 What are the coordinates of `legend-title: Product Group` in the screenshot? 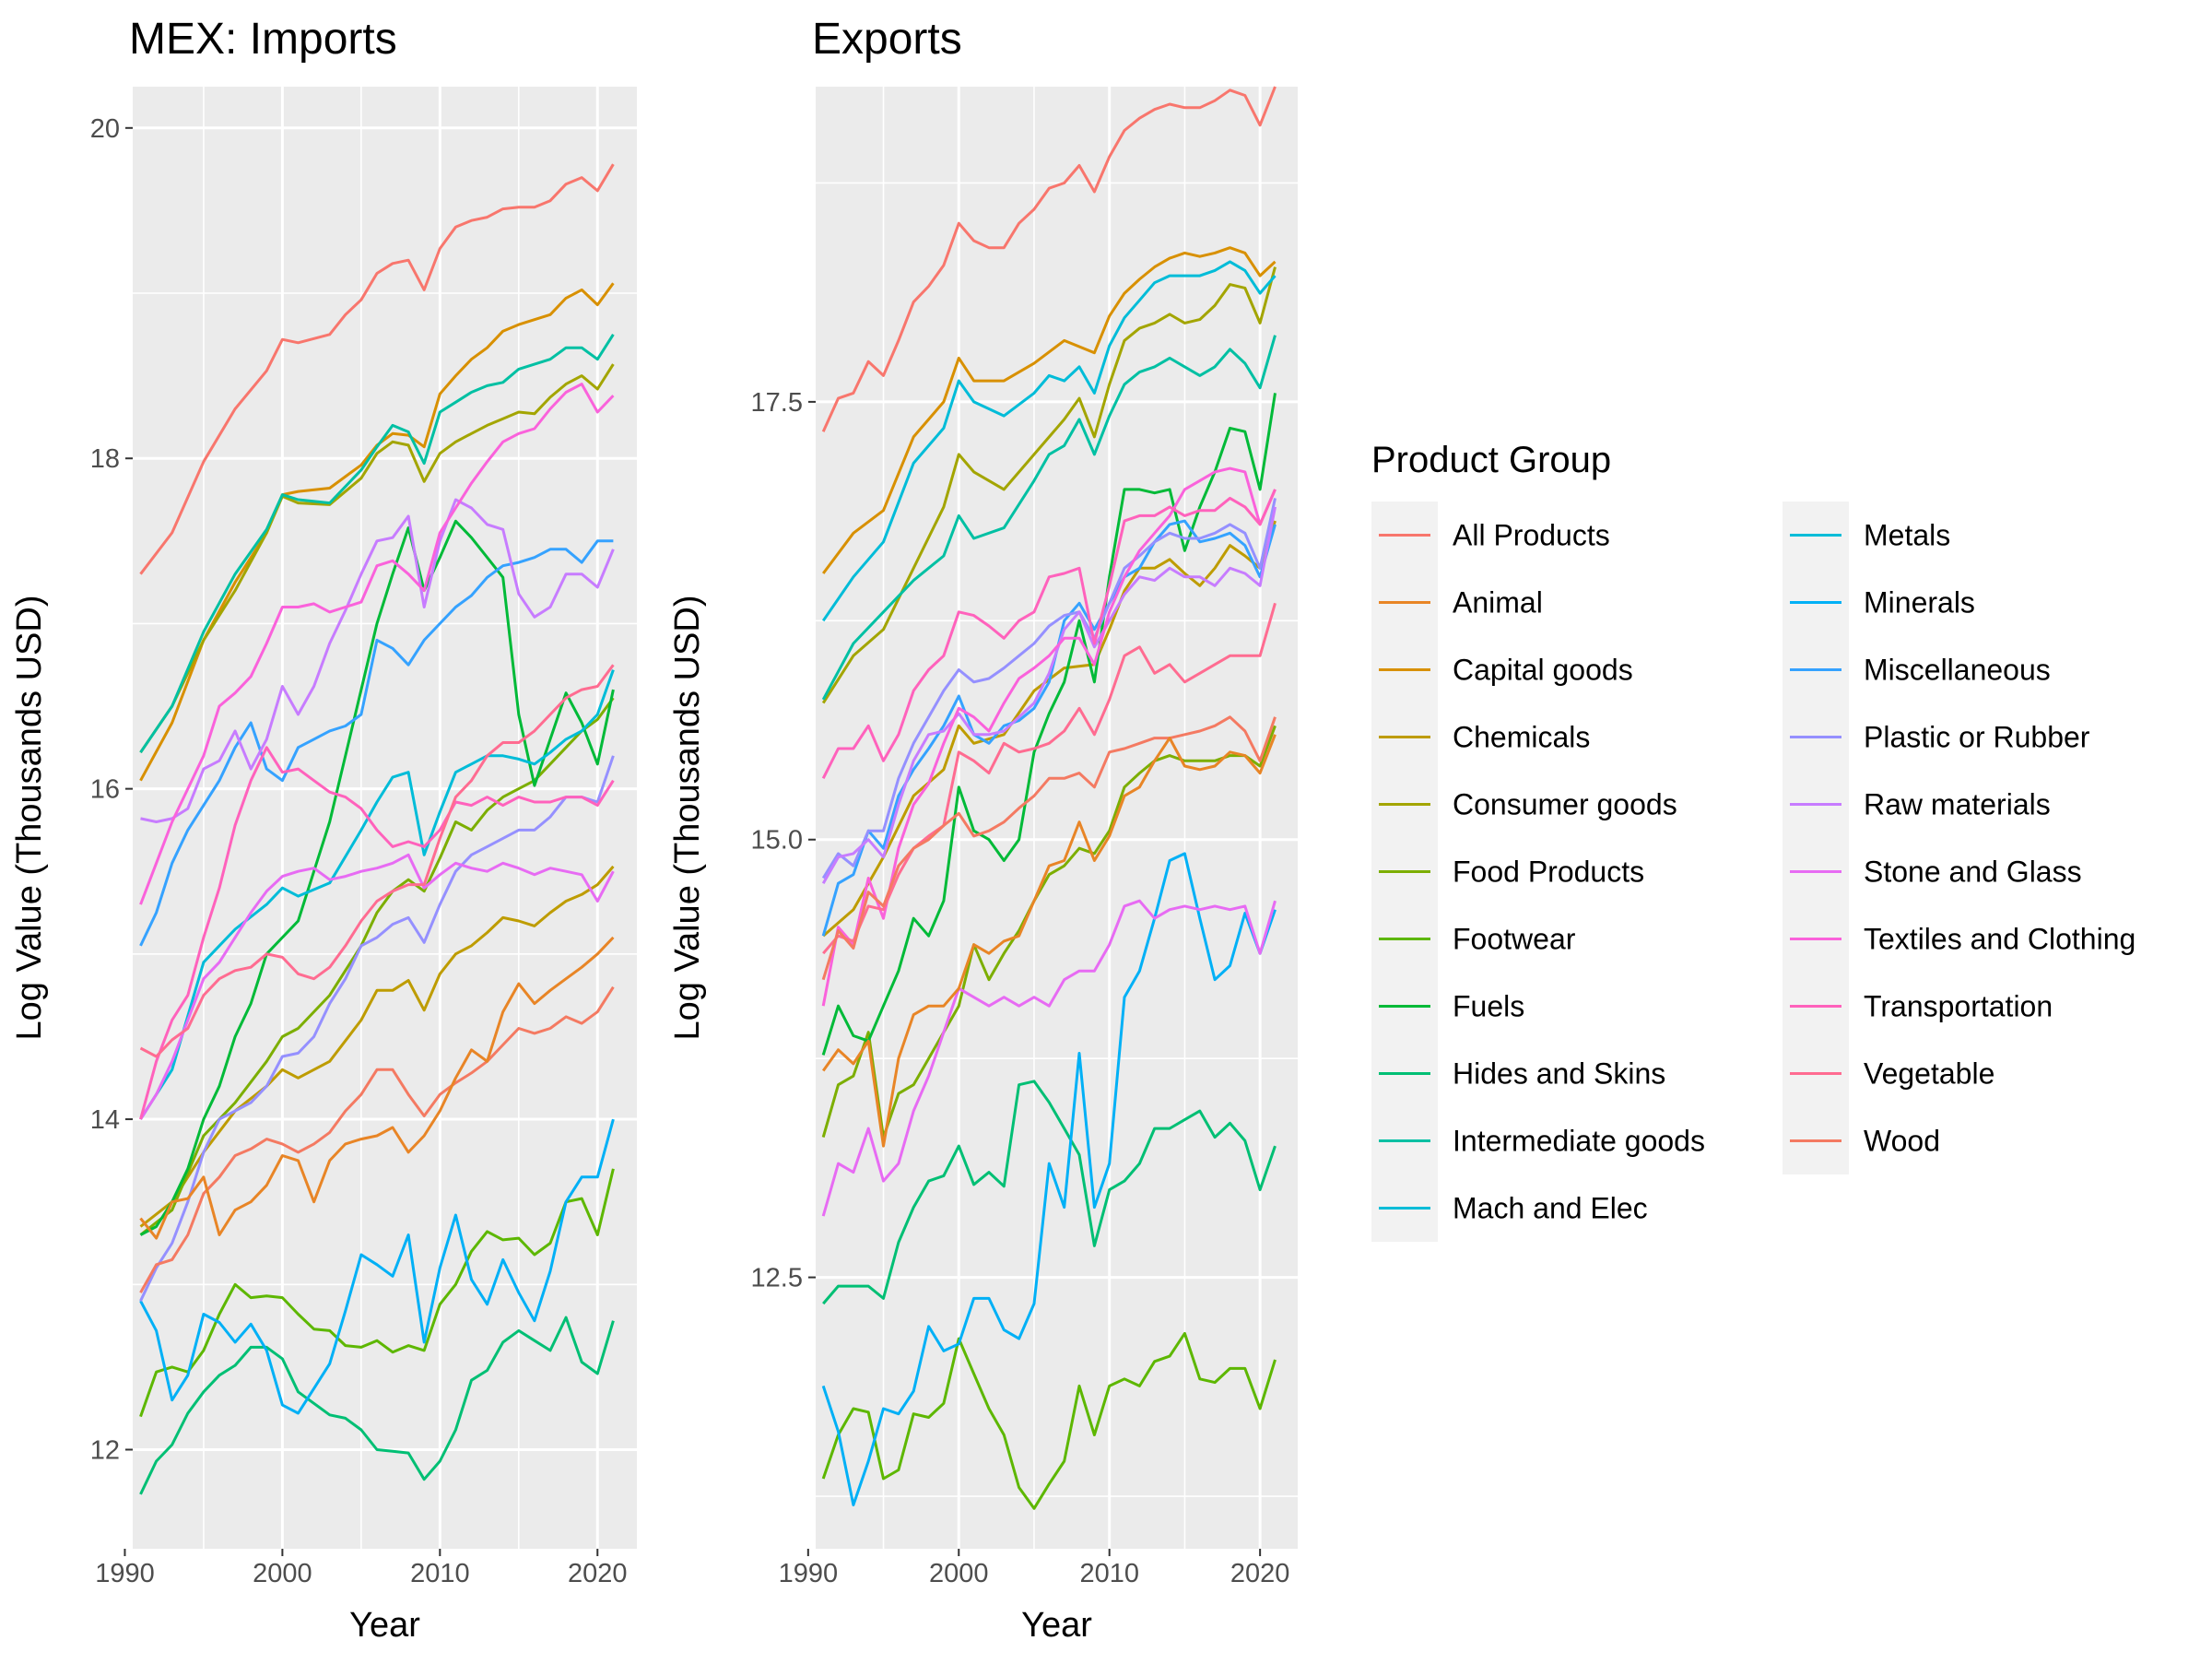 It's located at (1491, 460).